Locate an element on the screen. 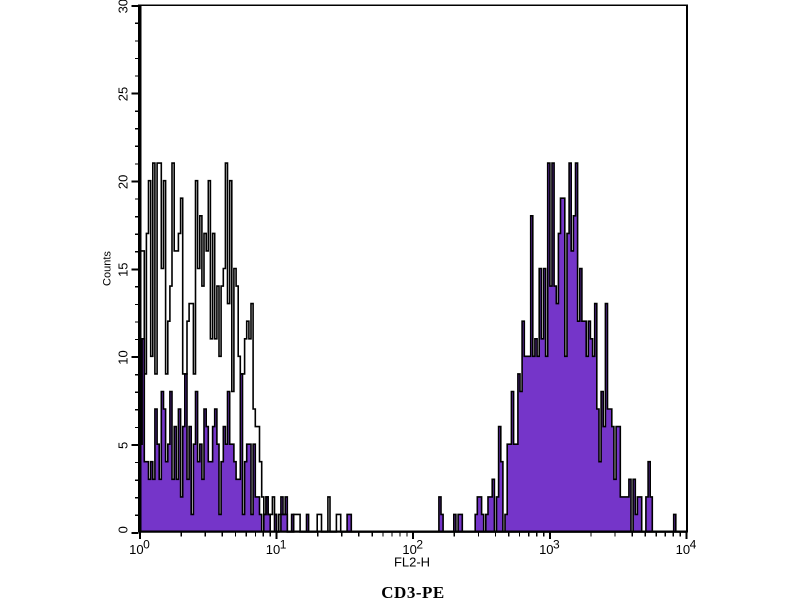 The height and width of the screenshot is (605, 800). svg-text: 5 is located at coordinates (123, 445).